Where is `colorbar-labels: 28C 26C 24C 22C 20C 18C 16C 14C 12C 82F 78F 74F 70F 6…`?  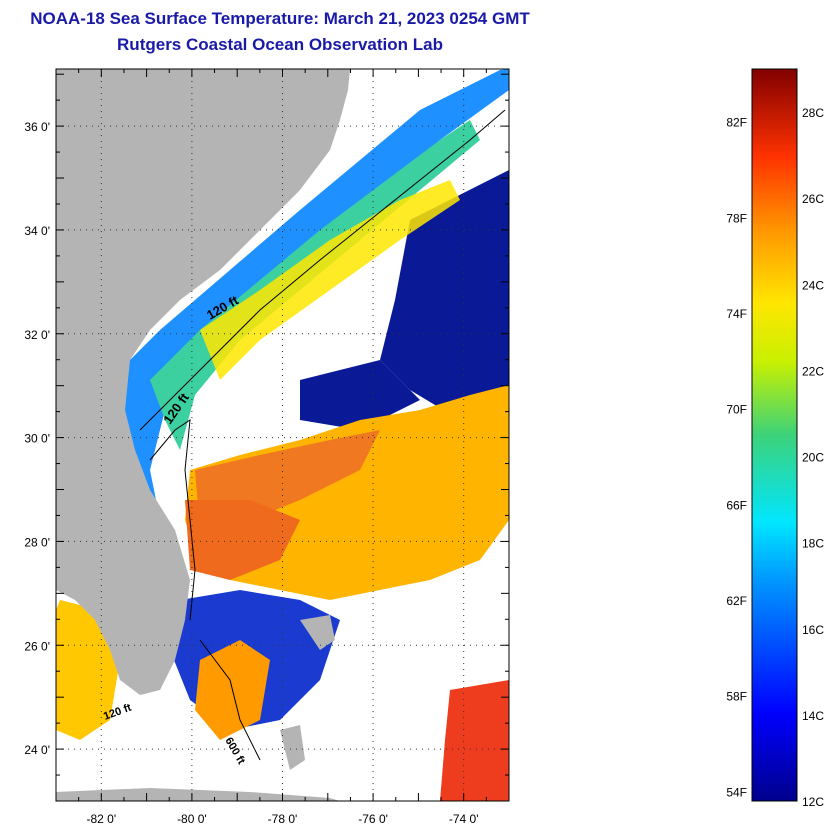
colorbar-labels: 28C 26C 24C 22C 20C 18C 16C 14C 12C 82F 78F 74F 70F 6… is located at coordinates (775, 457).